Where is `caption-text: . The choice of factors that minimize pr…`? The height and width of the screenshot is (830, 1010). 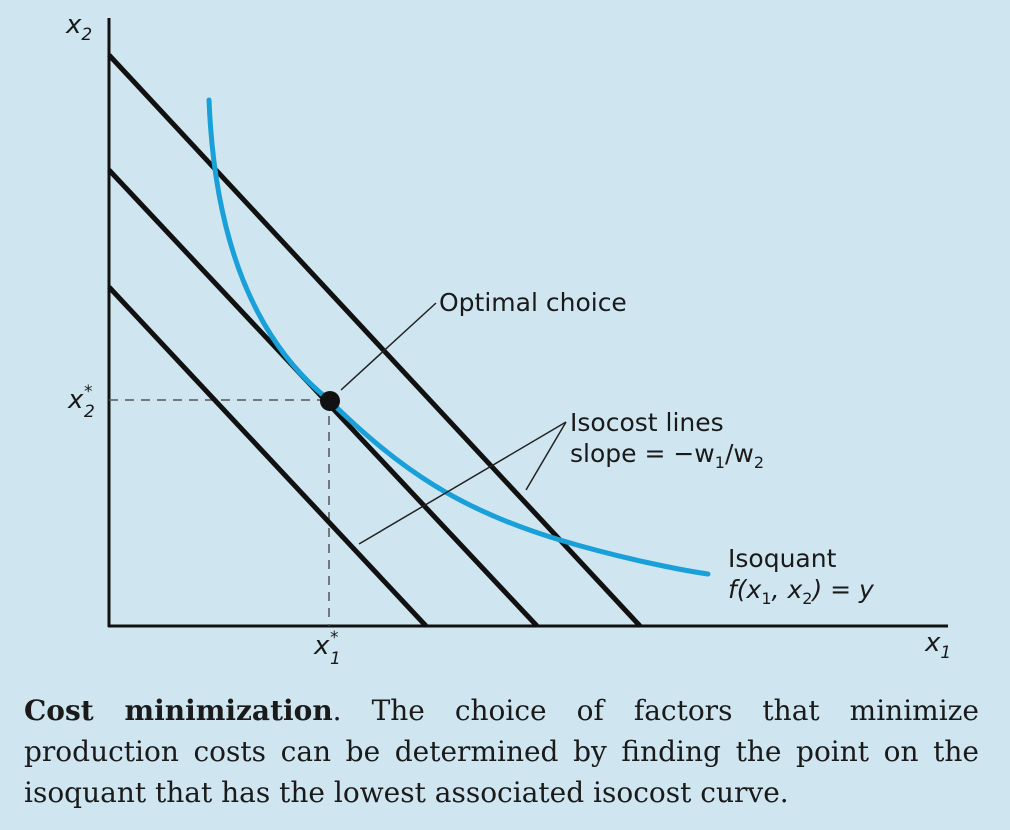 caption-text: . The choice of factors that minimize pr… is located at coordinates (501, 751).